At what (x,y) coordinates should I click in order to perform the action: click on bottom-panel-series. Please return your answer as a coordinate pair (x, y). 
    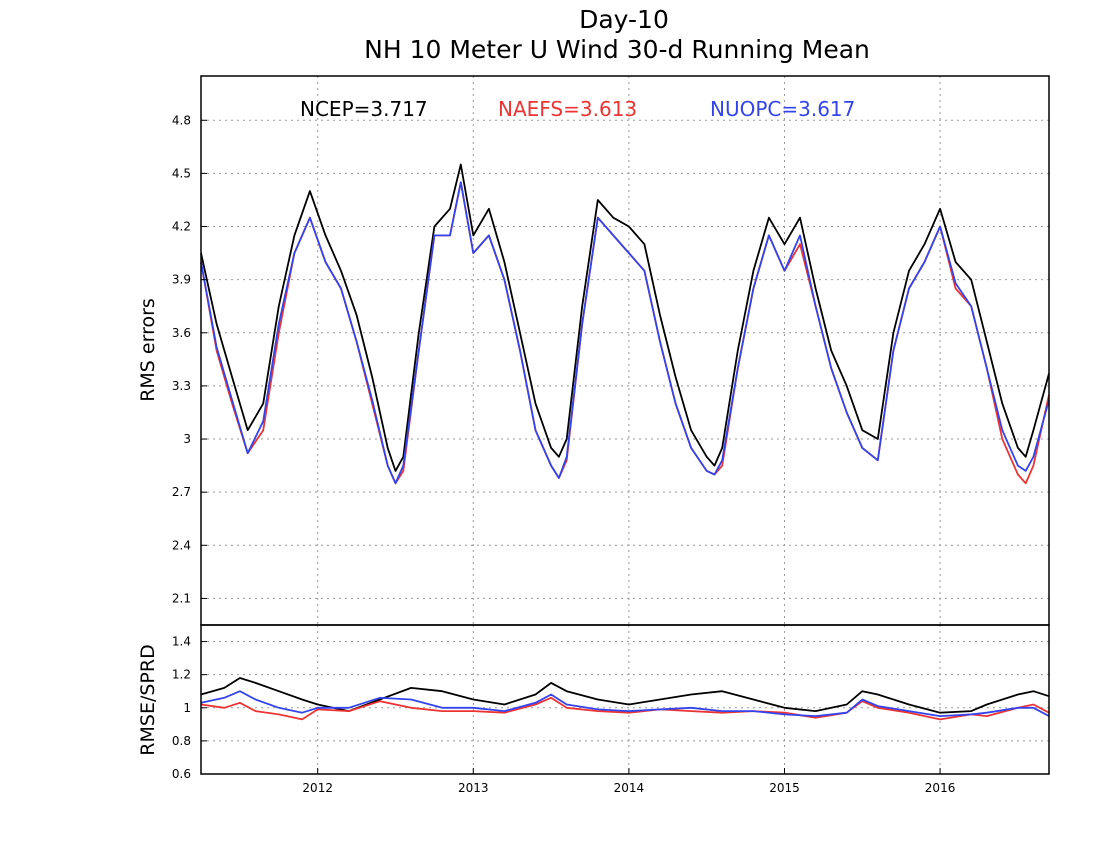
    Looking at the image, I should click on (625, 699).